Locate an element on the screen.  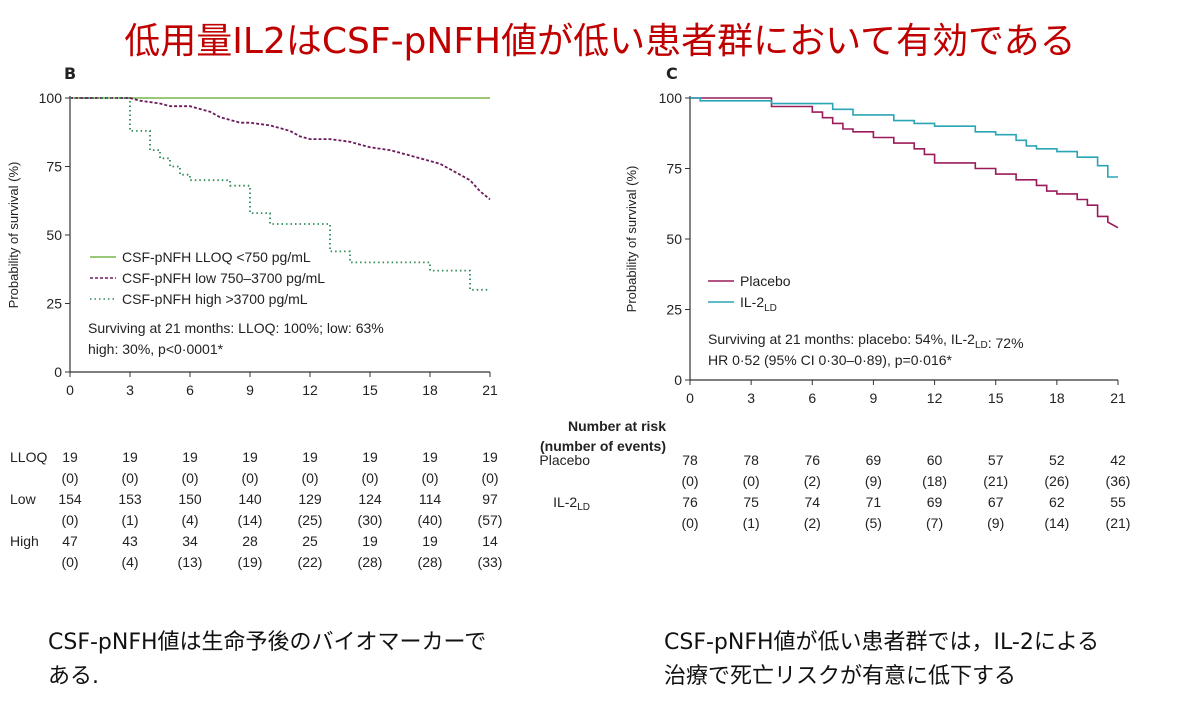
panel-c-risk-count: 57 is located at coordinates (995, 460).